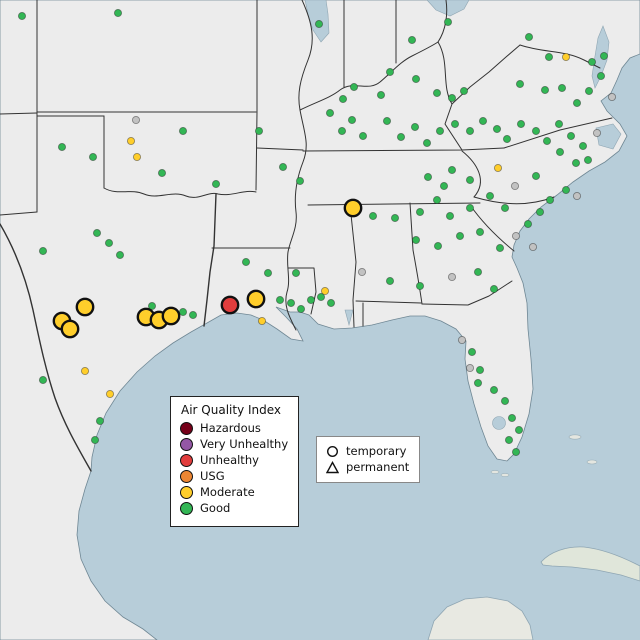  Describe the element at coordinates (230, 305) in the screenshot. I see `monitor-point-unhealthy` at that location.